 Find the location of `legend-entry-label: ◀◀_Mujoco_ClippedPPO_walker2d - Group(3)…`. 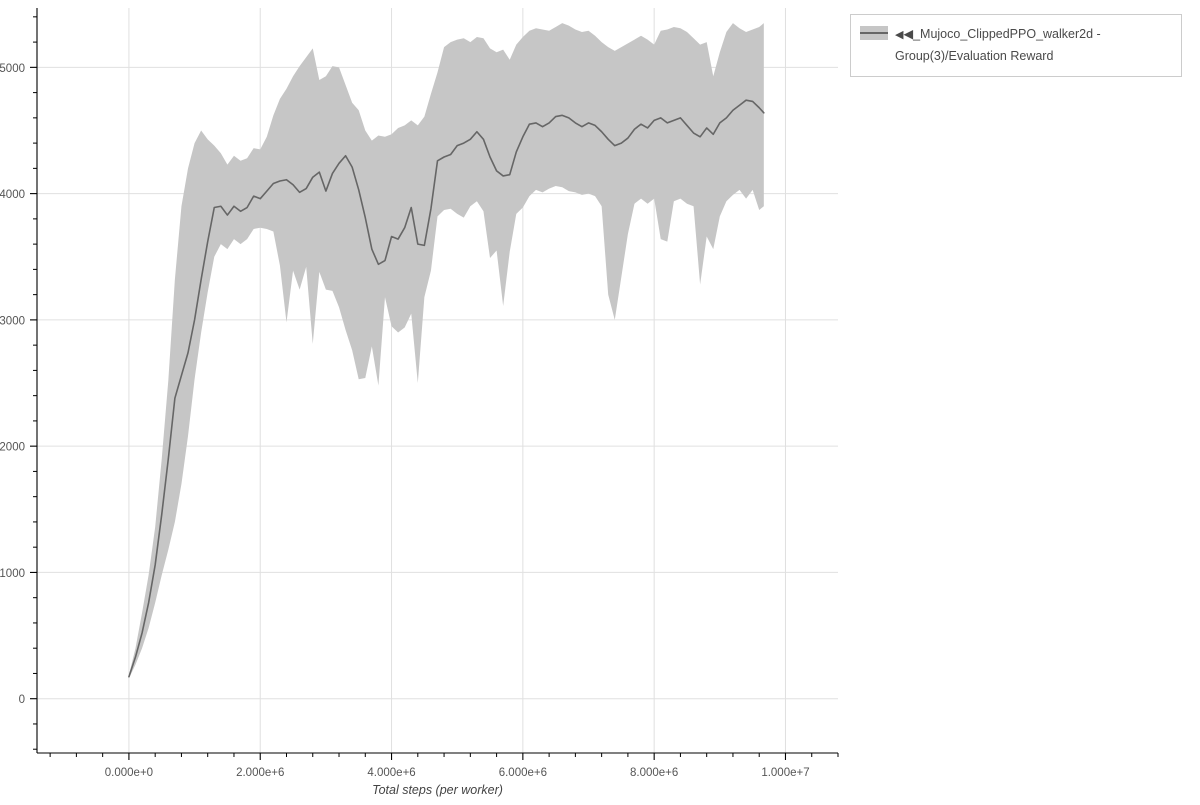

legend-entry-label: ◀◀_Mujoco_ClippedPPO_walker2d - Group(3)… is located at coordinates (1034, 45).